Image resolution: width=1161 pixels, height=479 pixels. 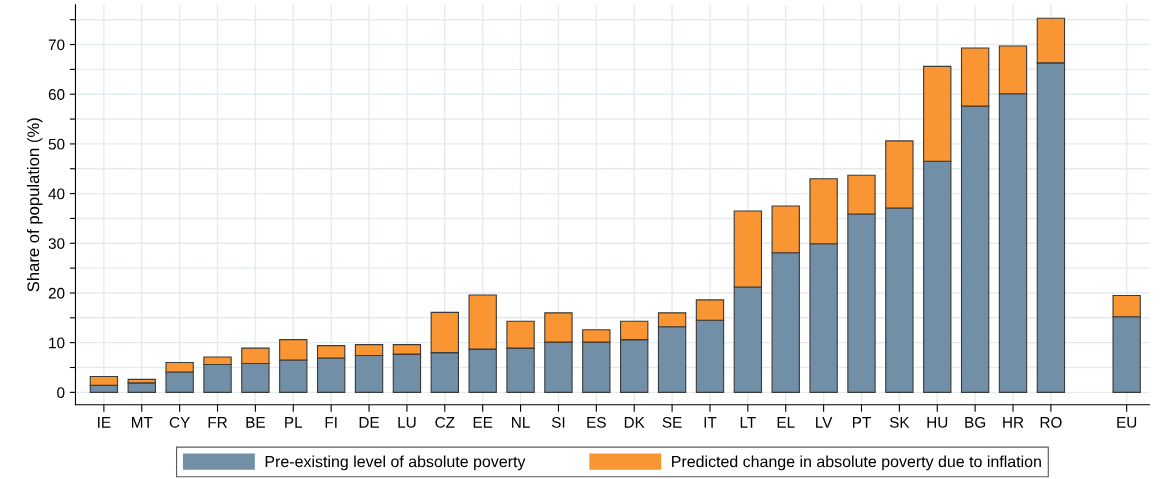 I want to click on y-tick-label: 60, so click(x=56, y=94).